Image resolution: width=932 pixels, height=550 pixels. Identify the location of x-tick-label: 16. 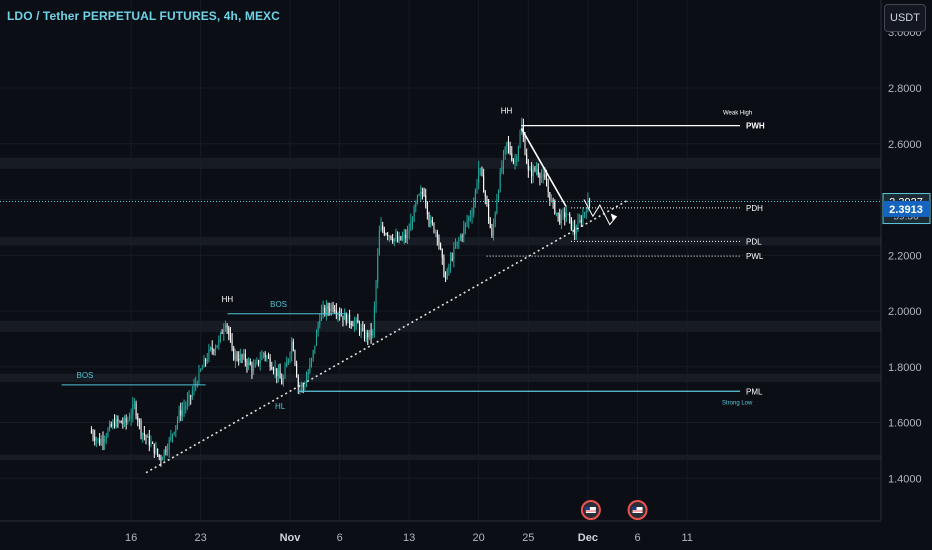
(131, 538).